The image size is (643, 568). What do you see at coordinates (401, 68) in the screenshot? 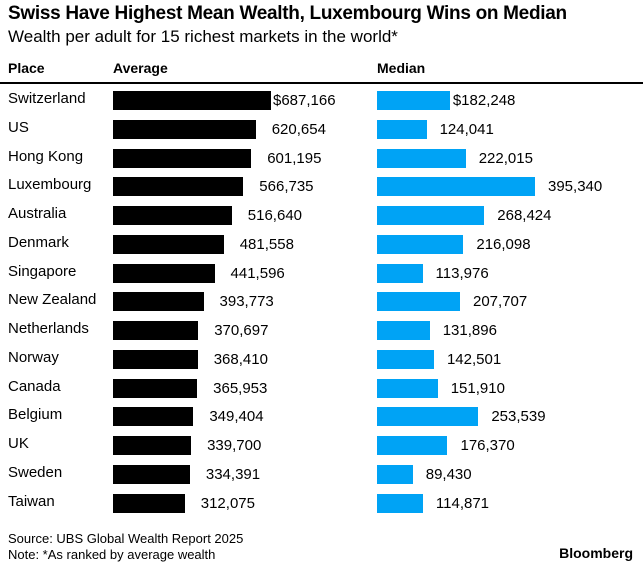
I see `header-median: Median` at bounding box center [401, 68].